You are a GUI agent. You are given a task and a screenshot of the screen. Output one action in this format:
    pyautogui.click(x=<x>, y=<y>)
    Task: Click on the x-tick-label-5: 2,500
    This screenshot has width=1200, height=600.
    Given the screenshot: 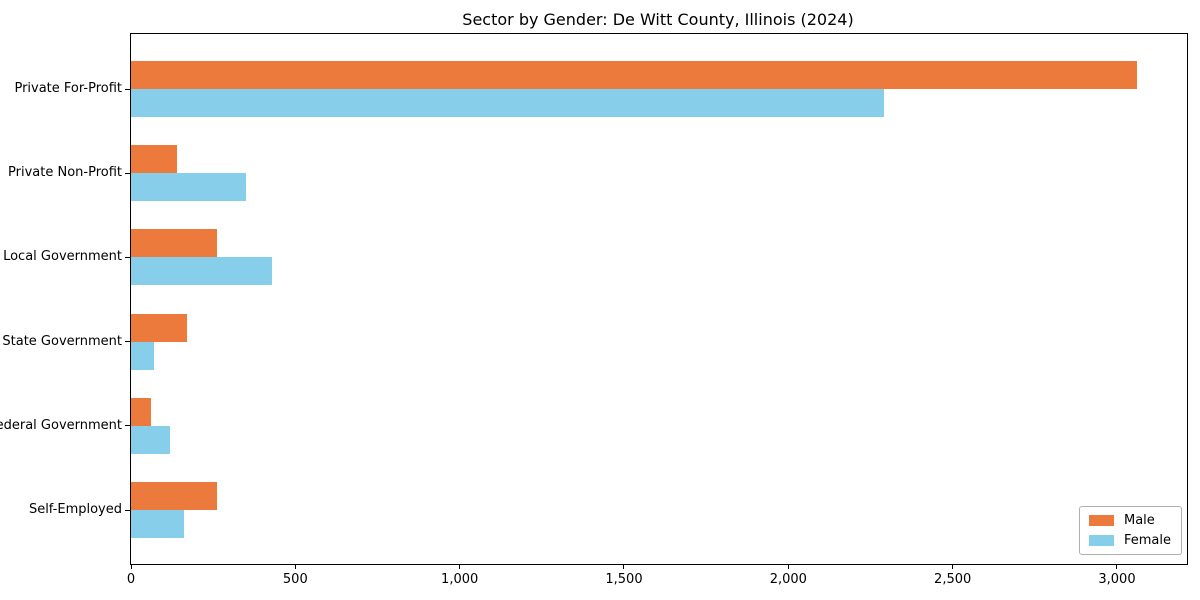 What is the action you would take?
    pyautogui.click(x=953, y=579)
    